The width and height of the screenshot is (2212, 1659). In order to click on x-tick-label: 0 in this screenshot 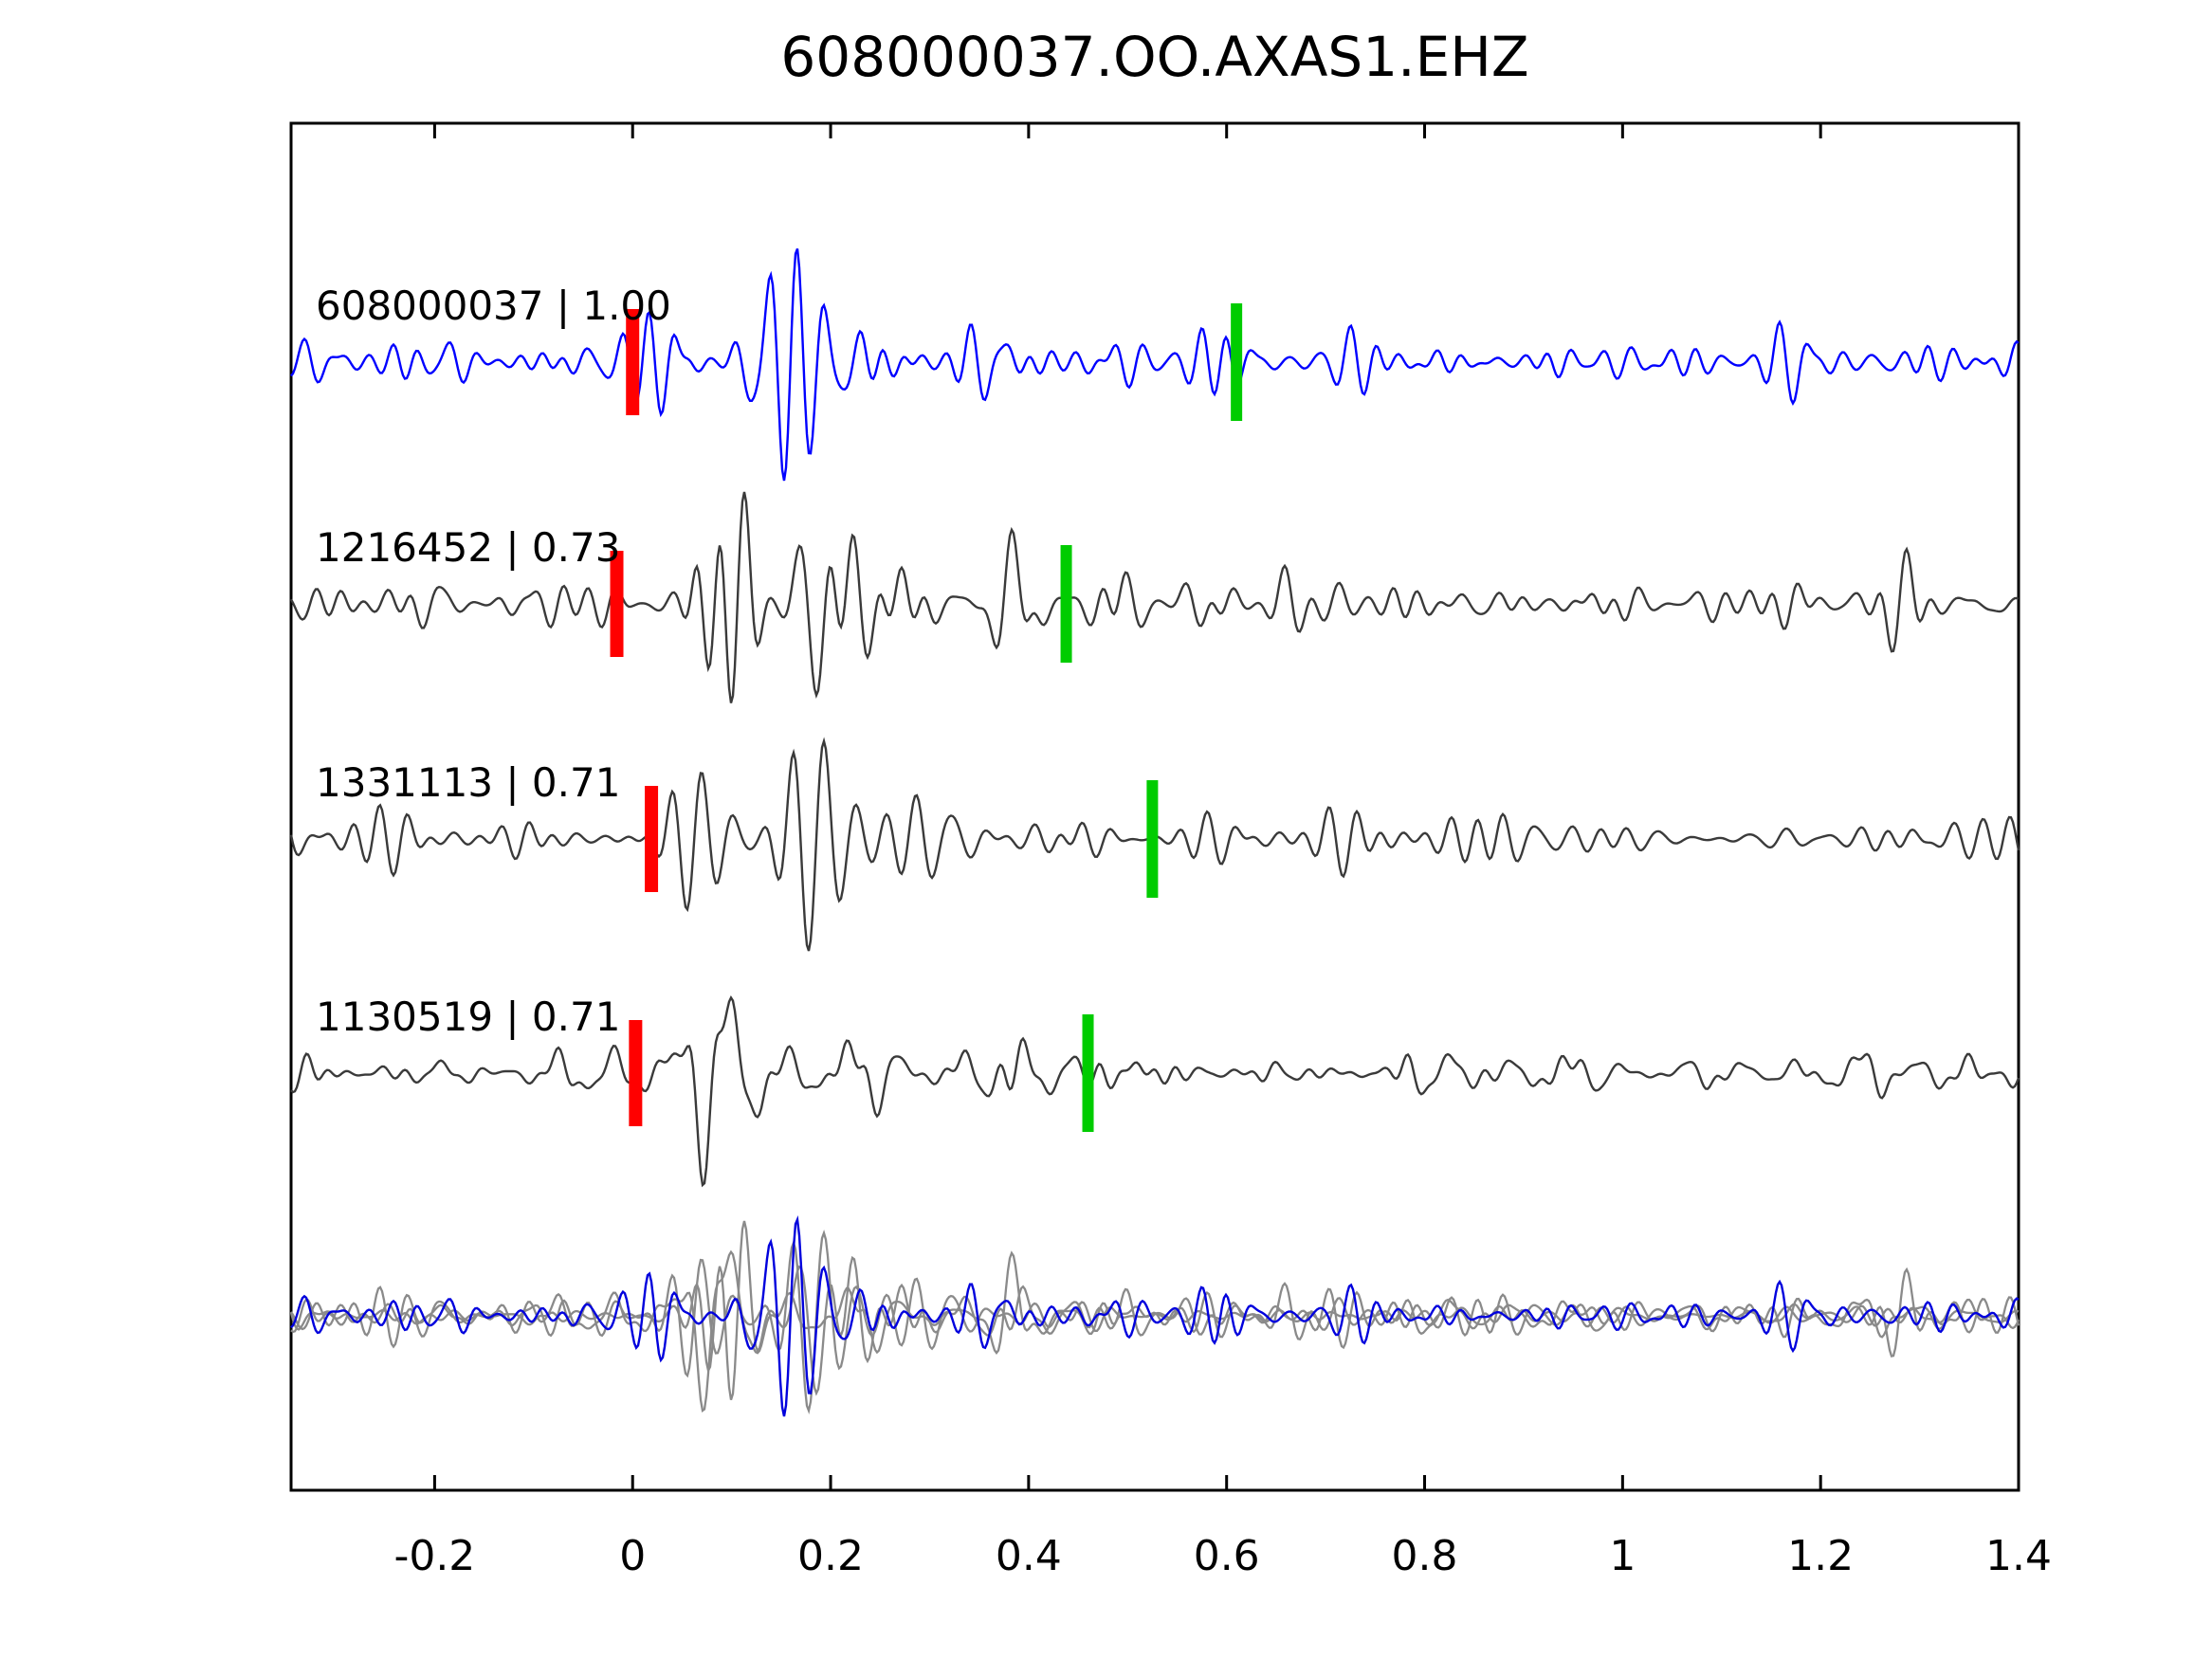, I will do `click(632, 1556)`.